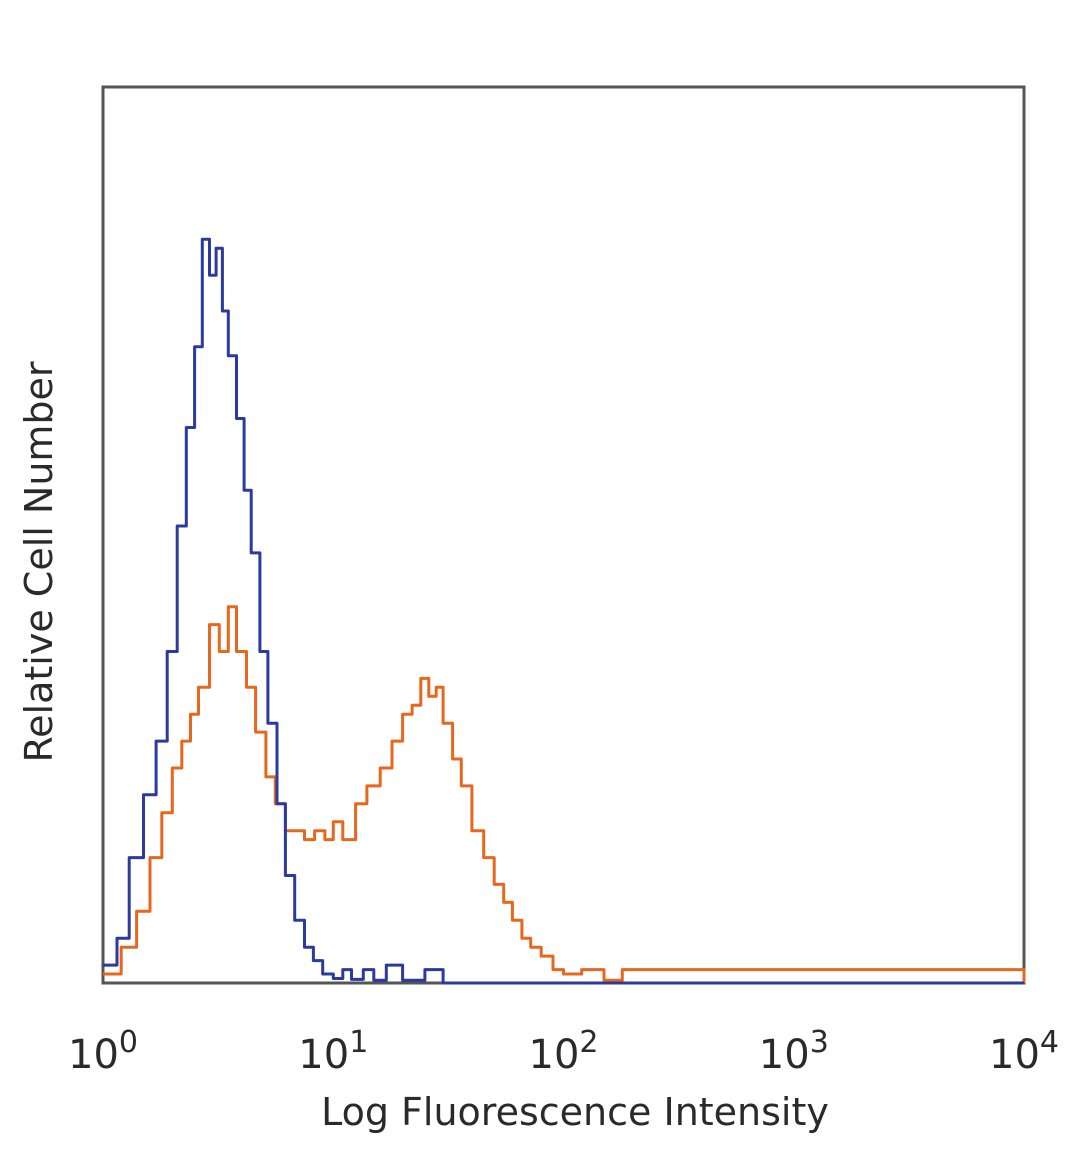  Describe the element at coordinates (128, 1042) in the screenshot. I see `x-tick-exponent: 0` at that location.